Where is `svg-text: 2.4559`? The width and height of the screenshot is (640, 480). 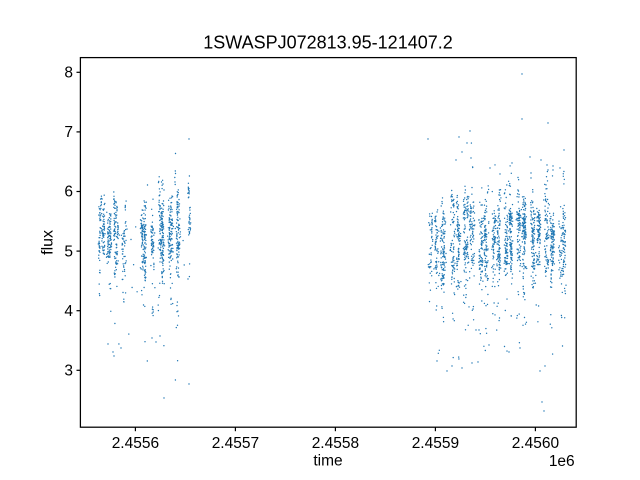 svg-text: 2.4559 is located at coordinates (435, 443).